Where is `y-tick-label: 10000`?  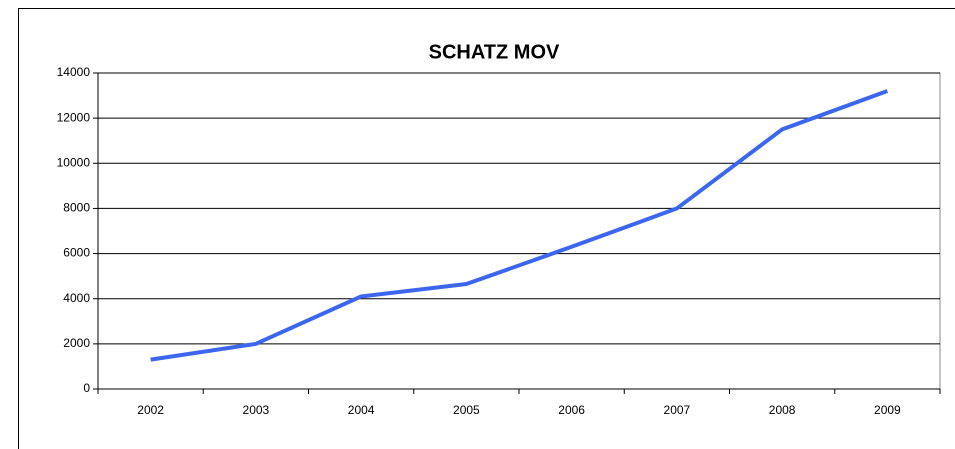
y-tick-label: 10000 is located at coordinates (74, 162).